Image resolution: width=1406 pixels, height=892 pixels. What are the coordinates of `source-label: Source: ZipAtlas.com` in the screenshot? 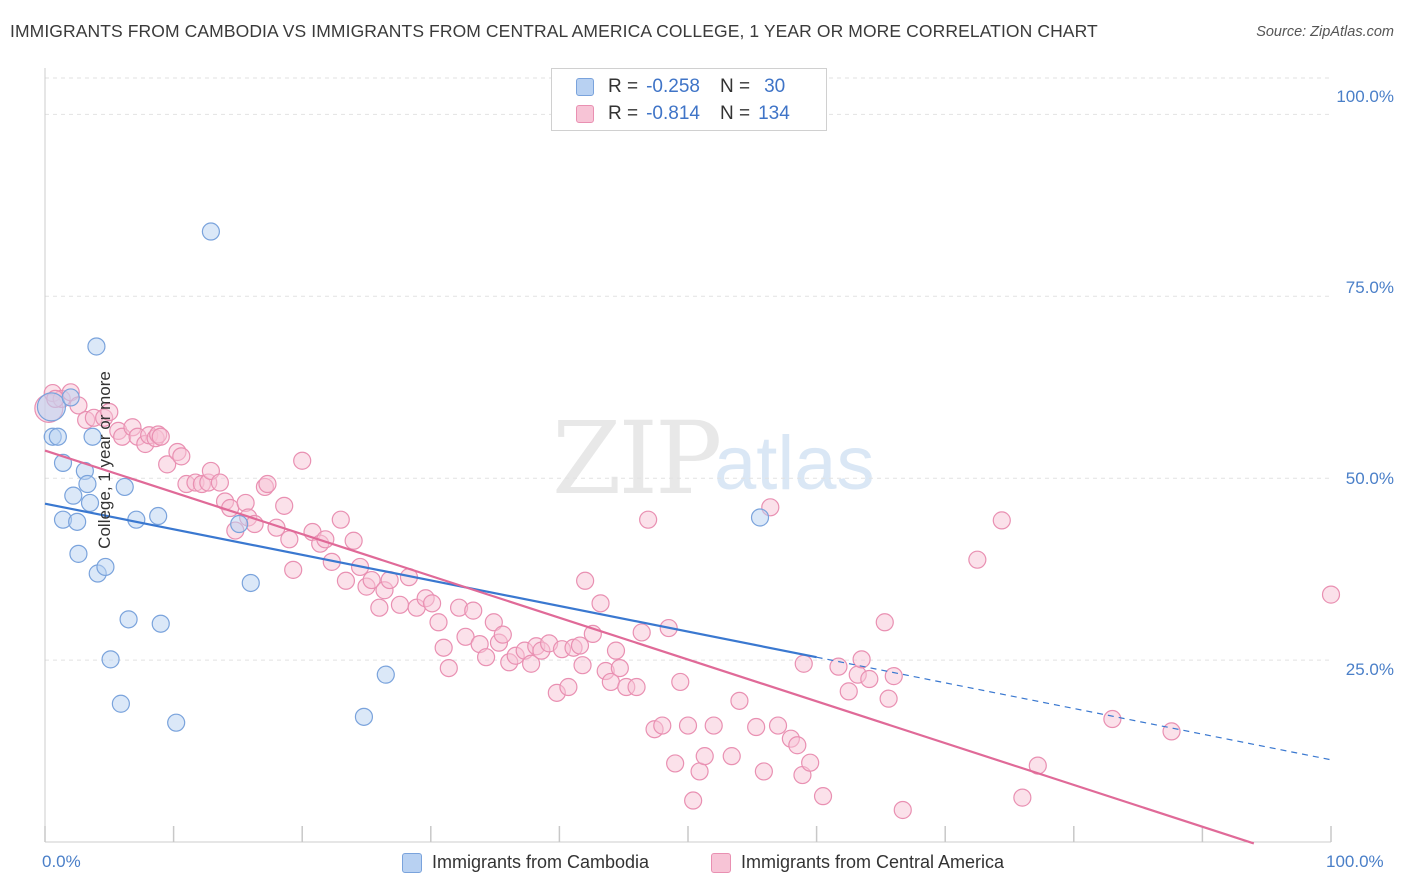 It's located at (1325, 32).